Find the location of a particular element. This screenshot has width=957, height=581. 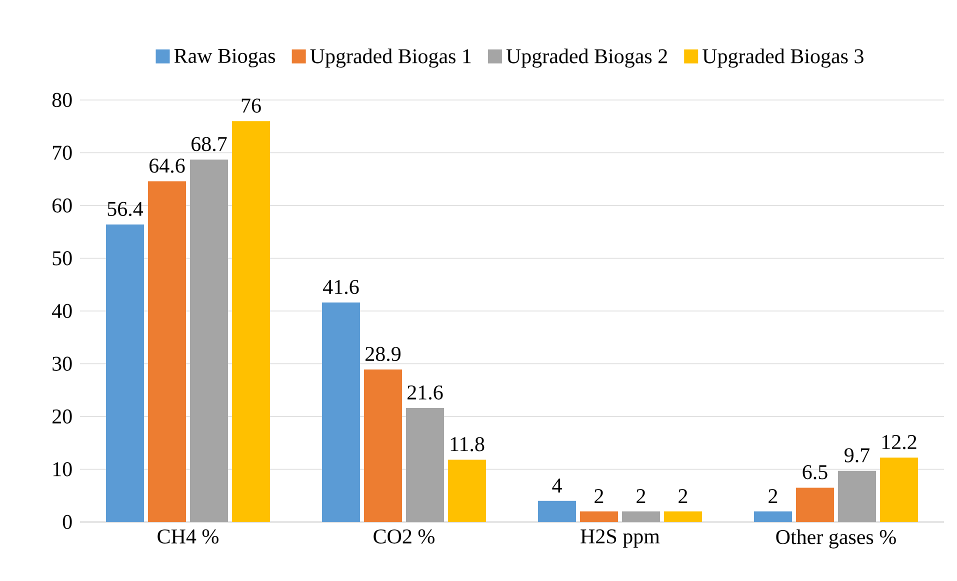

data-label: 64.6 is located at coordinates (167, 165).